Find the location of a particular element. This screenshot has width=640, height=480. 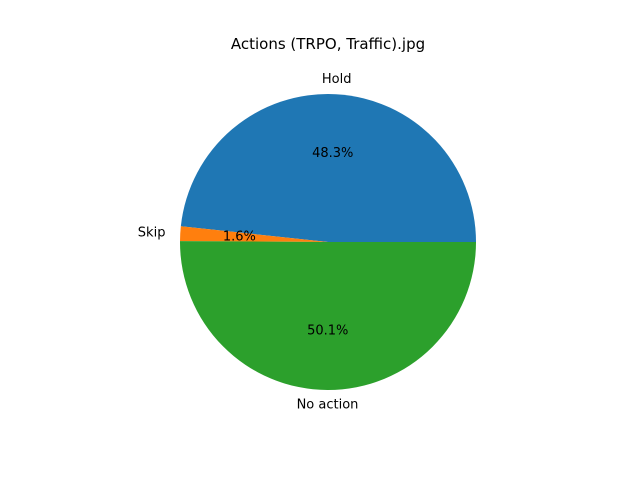

percent-label: 50.1% is located at coordinates (327, 330).